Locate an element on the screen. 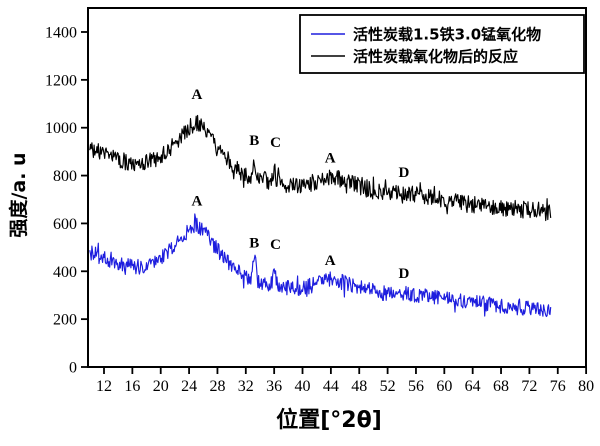 The width and height of the screenshot is (600, 446). x-tick-label: 32 is located at coordinates (246, 386).